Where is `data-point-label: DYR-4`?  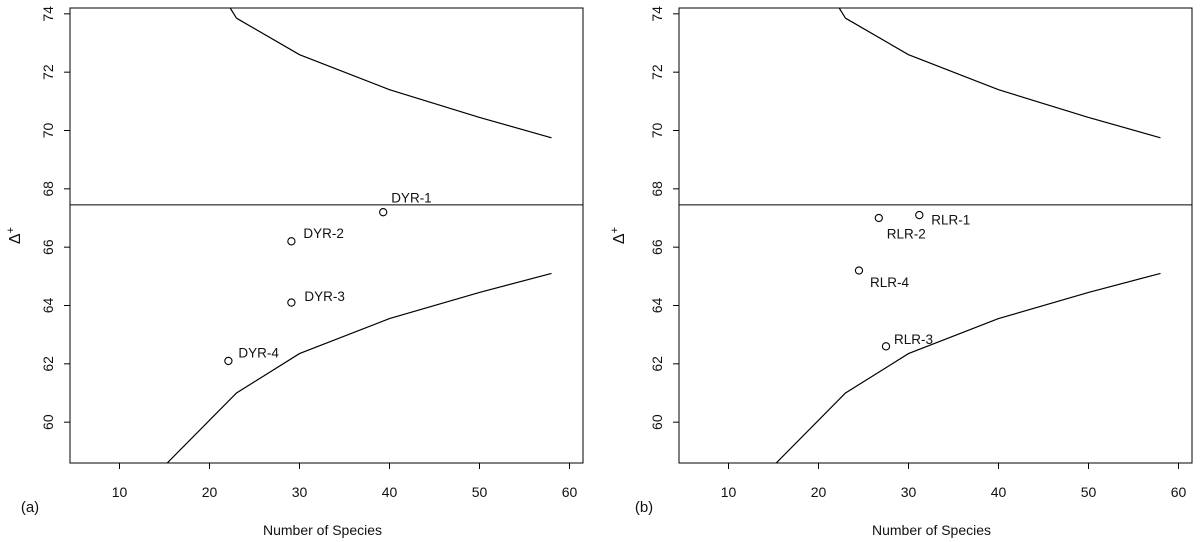
data-point-label: DYR-4 is located at coordinates (258, 352).